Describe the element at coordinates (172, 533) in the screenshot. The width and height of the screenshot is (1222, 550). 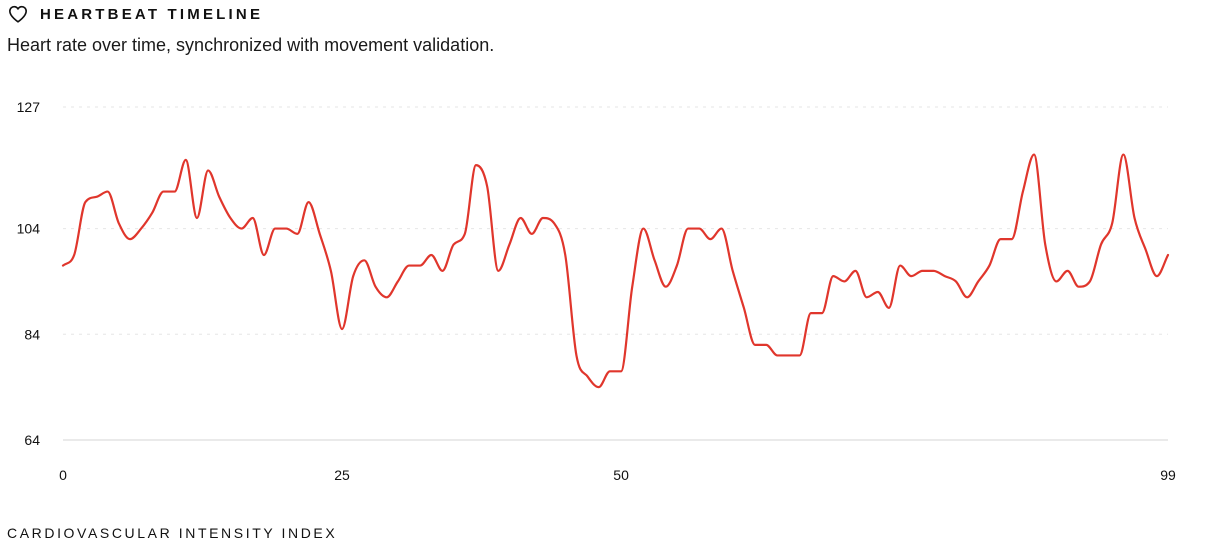
I see `footer-label: CARDIOVASCULAR INTENSITY INDEX` at that location.